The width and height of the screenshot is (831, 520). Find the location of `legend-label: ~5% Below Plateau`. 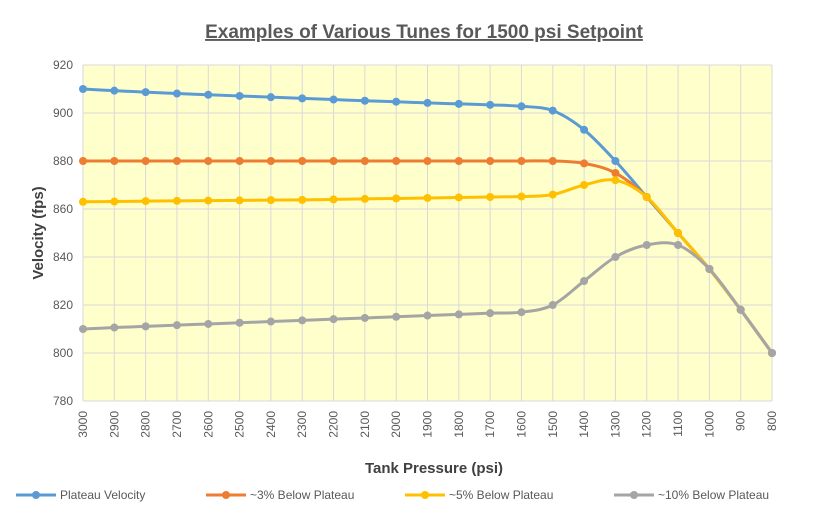

legend-label: ~5% Below Plateau is located at coordinates (501, 495).